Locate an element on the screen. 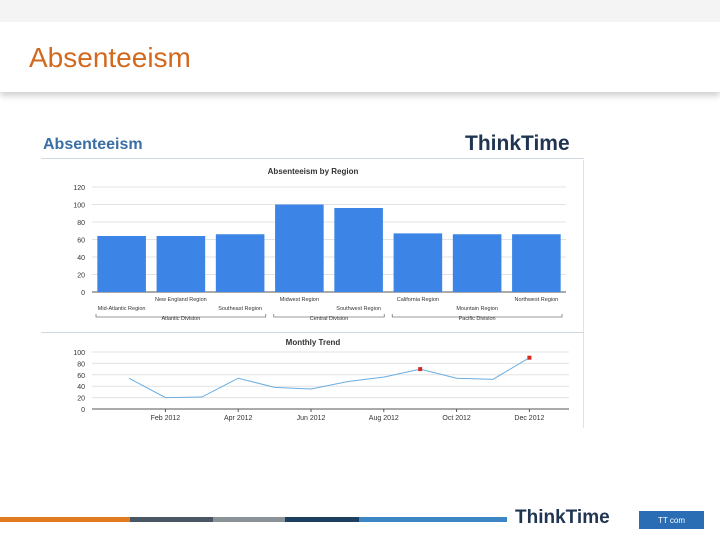  bar-y-tick-label: 80 is located at coordinates (81, 223).